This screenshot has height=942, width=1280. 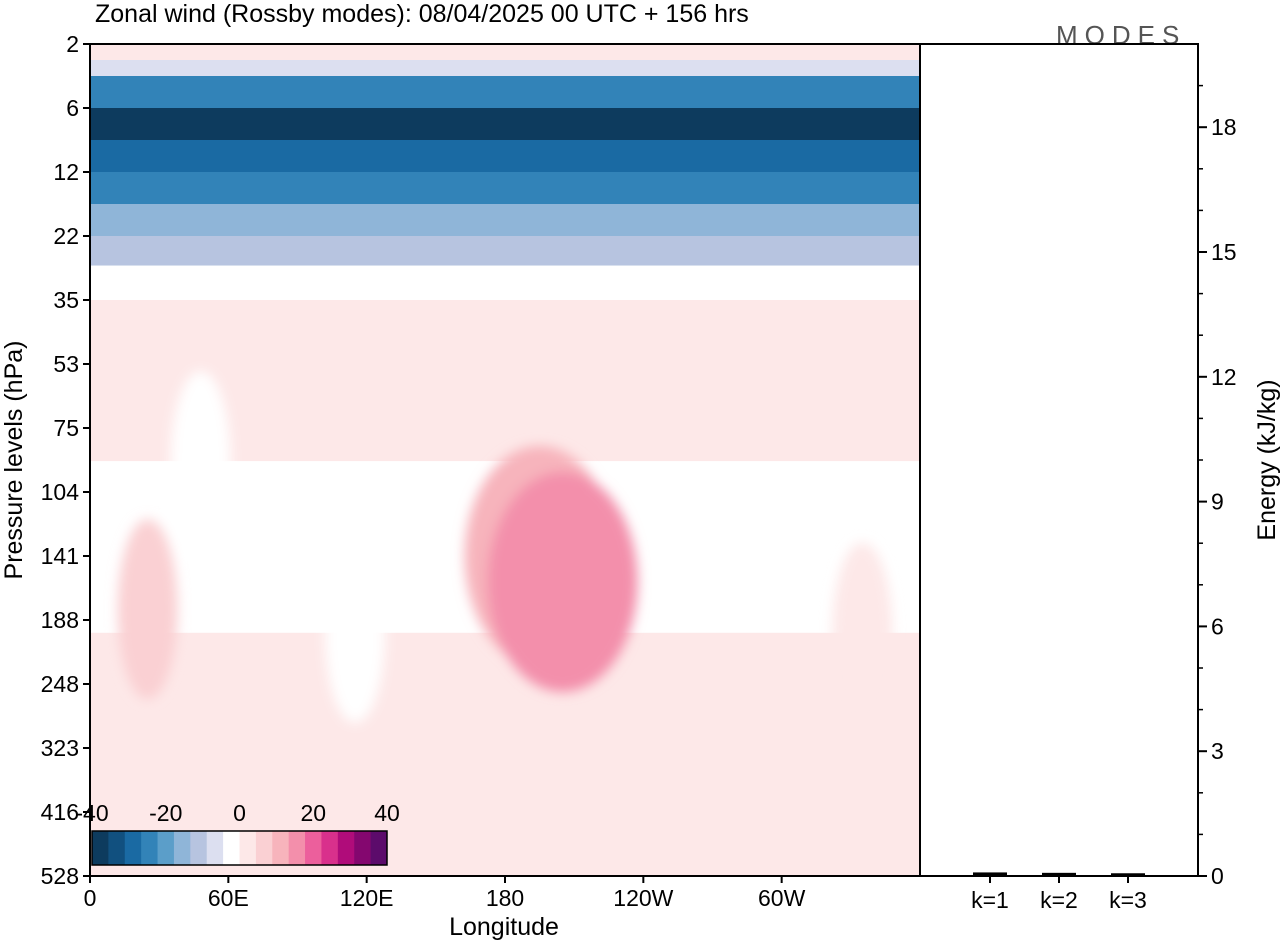 What do you see at coordinates (60, 556) in the screenshot?
I see `y-tick-label: 141` at bounding box center [60, 556].